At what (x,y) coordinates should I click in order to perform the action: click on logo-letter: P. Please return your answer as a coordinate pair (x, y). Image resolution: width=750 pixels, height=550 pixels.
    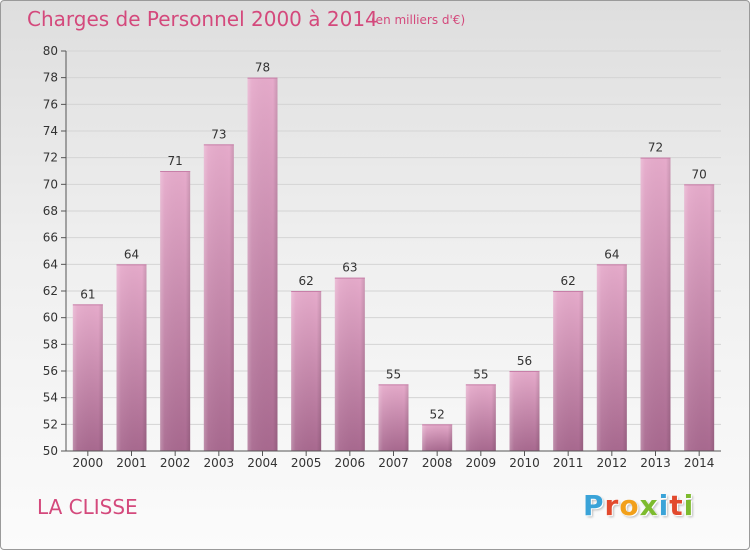
    Looking at the image, I should click on (594, 505).